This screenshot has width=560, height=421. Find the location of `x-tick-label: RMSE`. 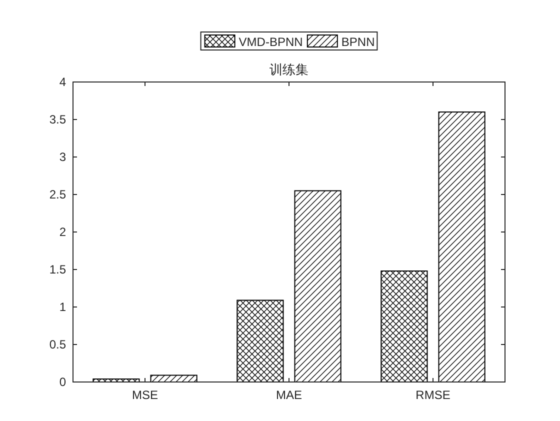

x-tick-label: RMSE is located at coordinates (433, 395).